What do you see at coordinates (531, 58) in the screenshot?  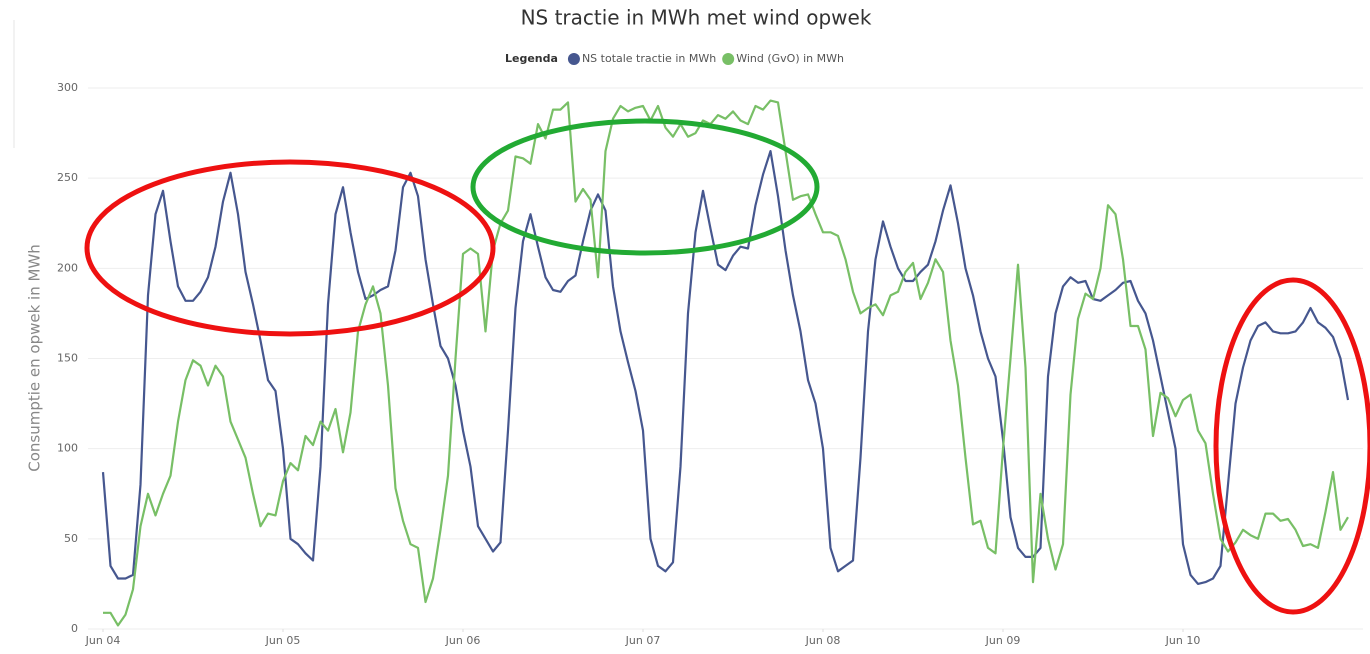 I see `legend-title: Legenda` at bounding box center [531, 58].